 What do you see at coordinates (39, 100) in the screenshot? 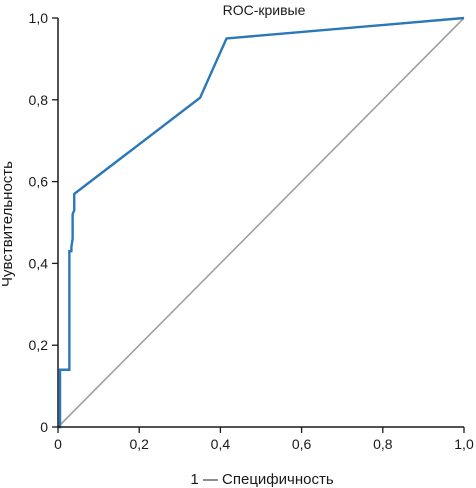
I see `y-tick-label: 0,8` at bounding box center [39, 100].